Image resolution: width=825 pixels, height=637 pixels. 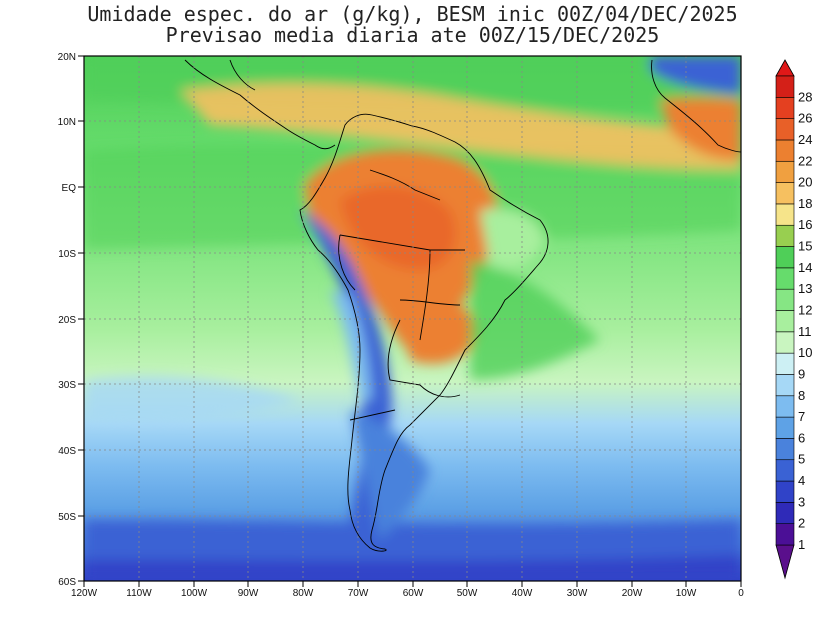 I want to click on lat-label: 20S, so click(x=67, y=320).